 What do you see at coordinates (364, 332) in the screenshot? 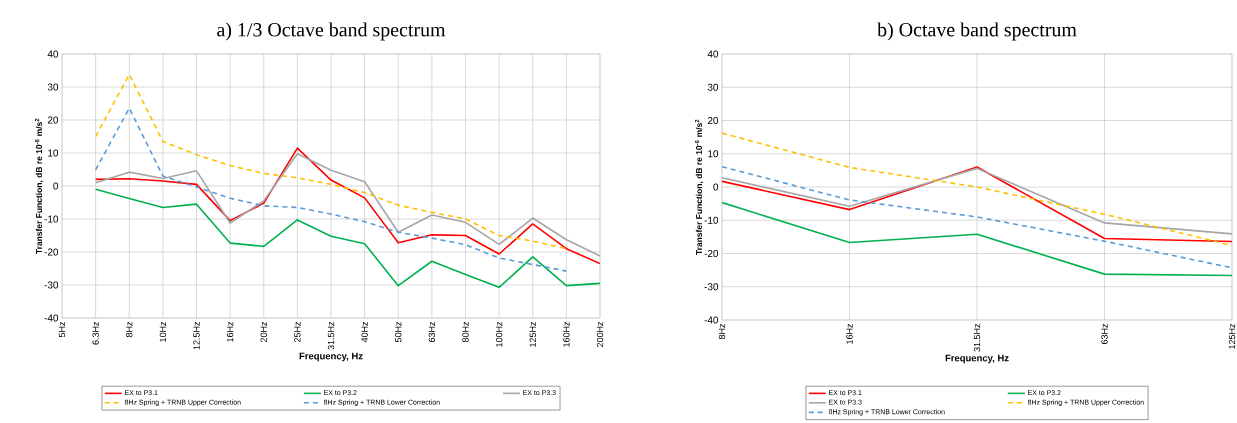
I see `x-tick-label: 40Hz` at bounding box center [364, 332].